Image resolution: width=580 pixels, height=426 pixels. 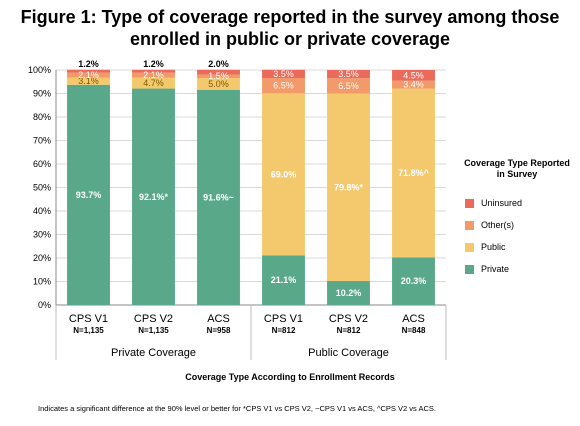 I want to click on legend-item: Other(s), so click(x=517, y=225).